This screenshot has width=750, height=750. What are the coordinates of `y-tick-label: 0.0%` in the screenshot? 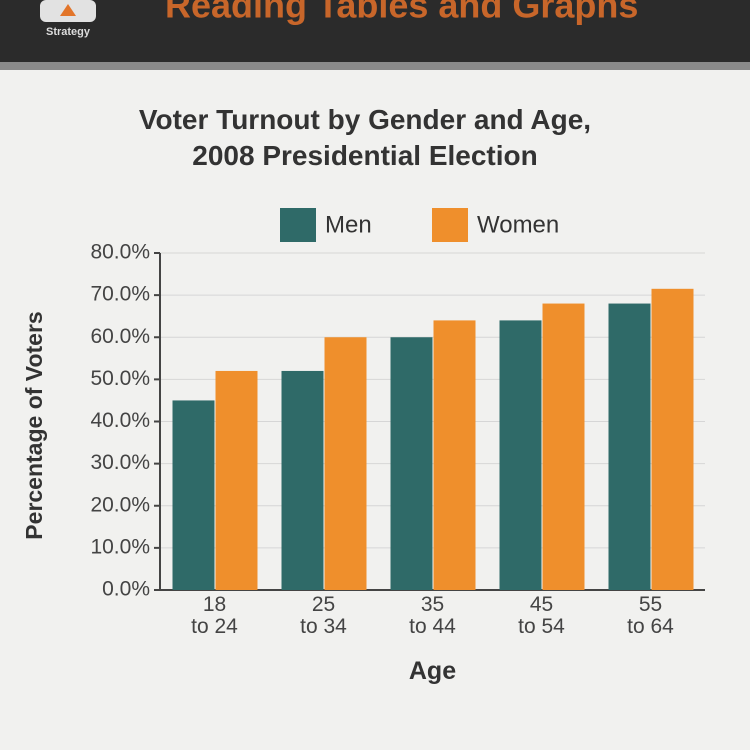 It's located at (126, 589).